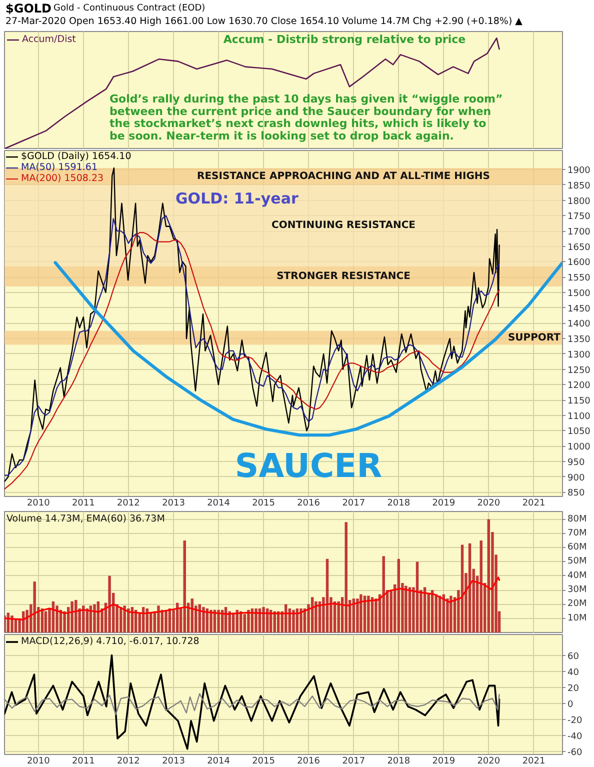 The image size is (594, 767). What do you see at coordinates (83, 761) in the screenshot?
I see `x-tick-label: 2011` at bounding box center [83, 761].